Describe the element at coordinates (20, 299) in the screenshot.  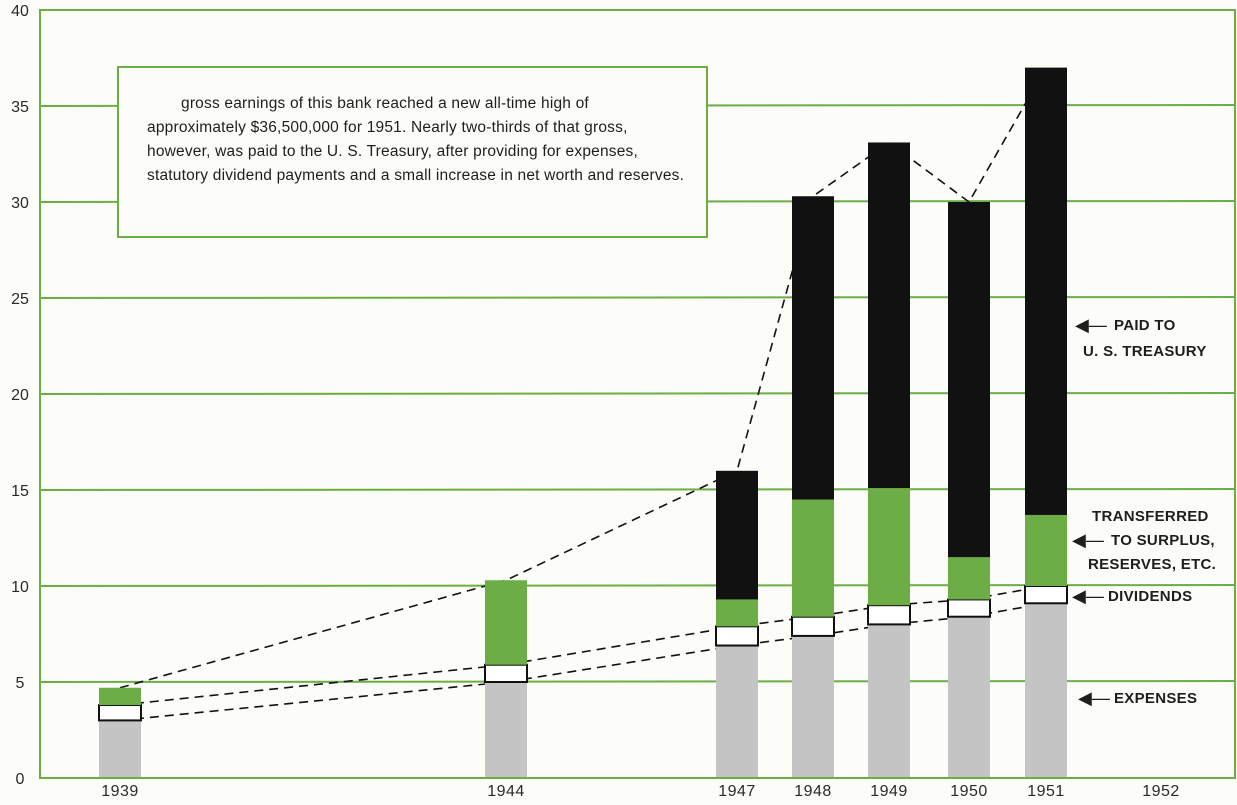
I see `y-tick-label: 25` at that location.